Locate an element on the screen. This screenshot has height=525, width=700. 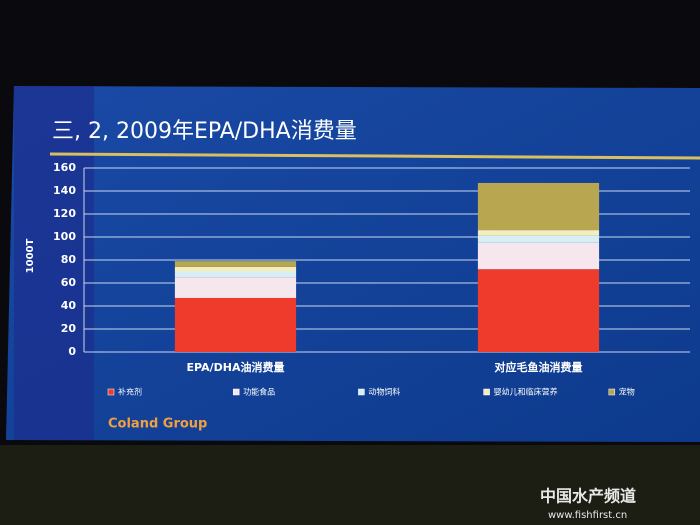
x-tick-label: EPA/DHA油消费量 is located at coordinates (236, 367).